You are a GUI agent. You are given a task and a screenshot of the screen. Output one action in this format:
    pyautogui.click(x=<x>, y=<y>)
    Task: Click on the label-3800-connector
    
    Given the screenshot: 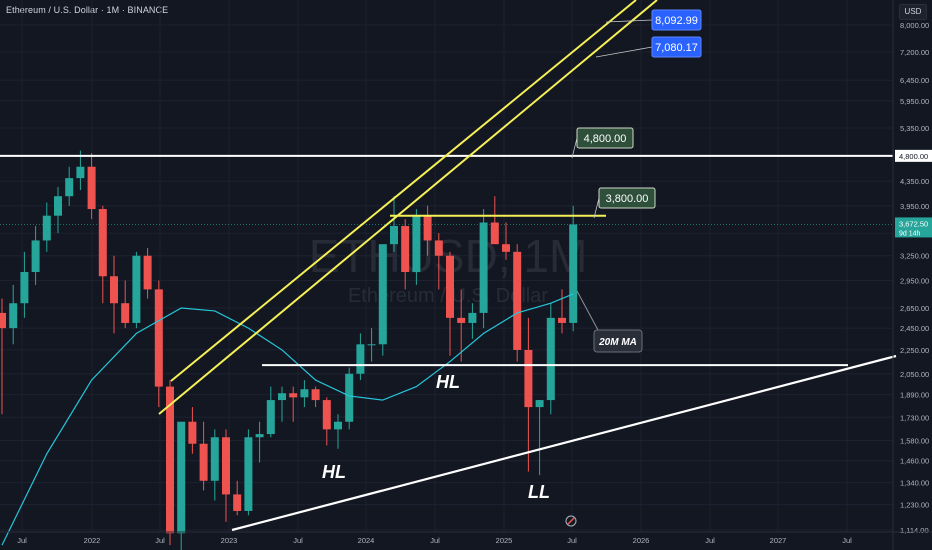 What is the action you would take?
    pyautogui.click(x=596, y=208)
    